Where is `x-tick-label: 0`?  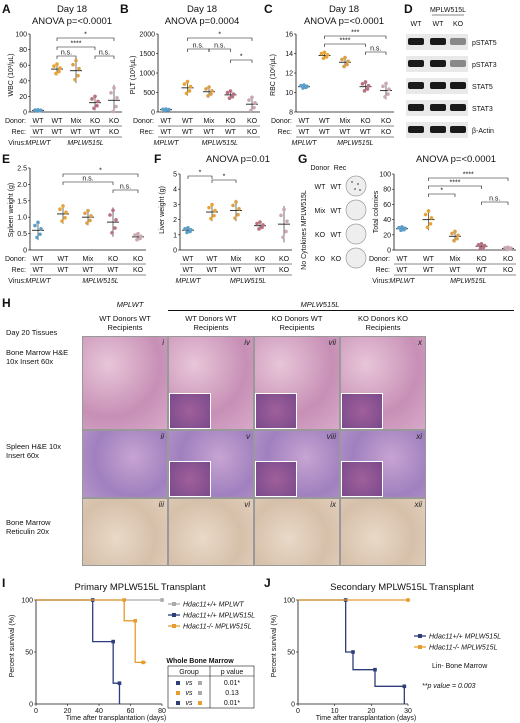 x-tick-label: 0 is located at coordinates (36, 711).